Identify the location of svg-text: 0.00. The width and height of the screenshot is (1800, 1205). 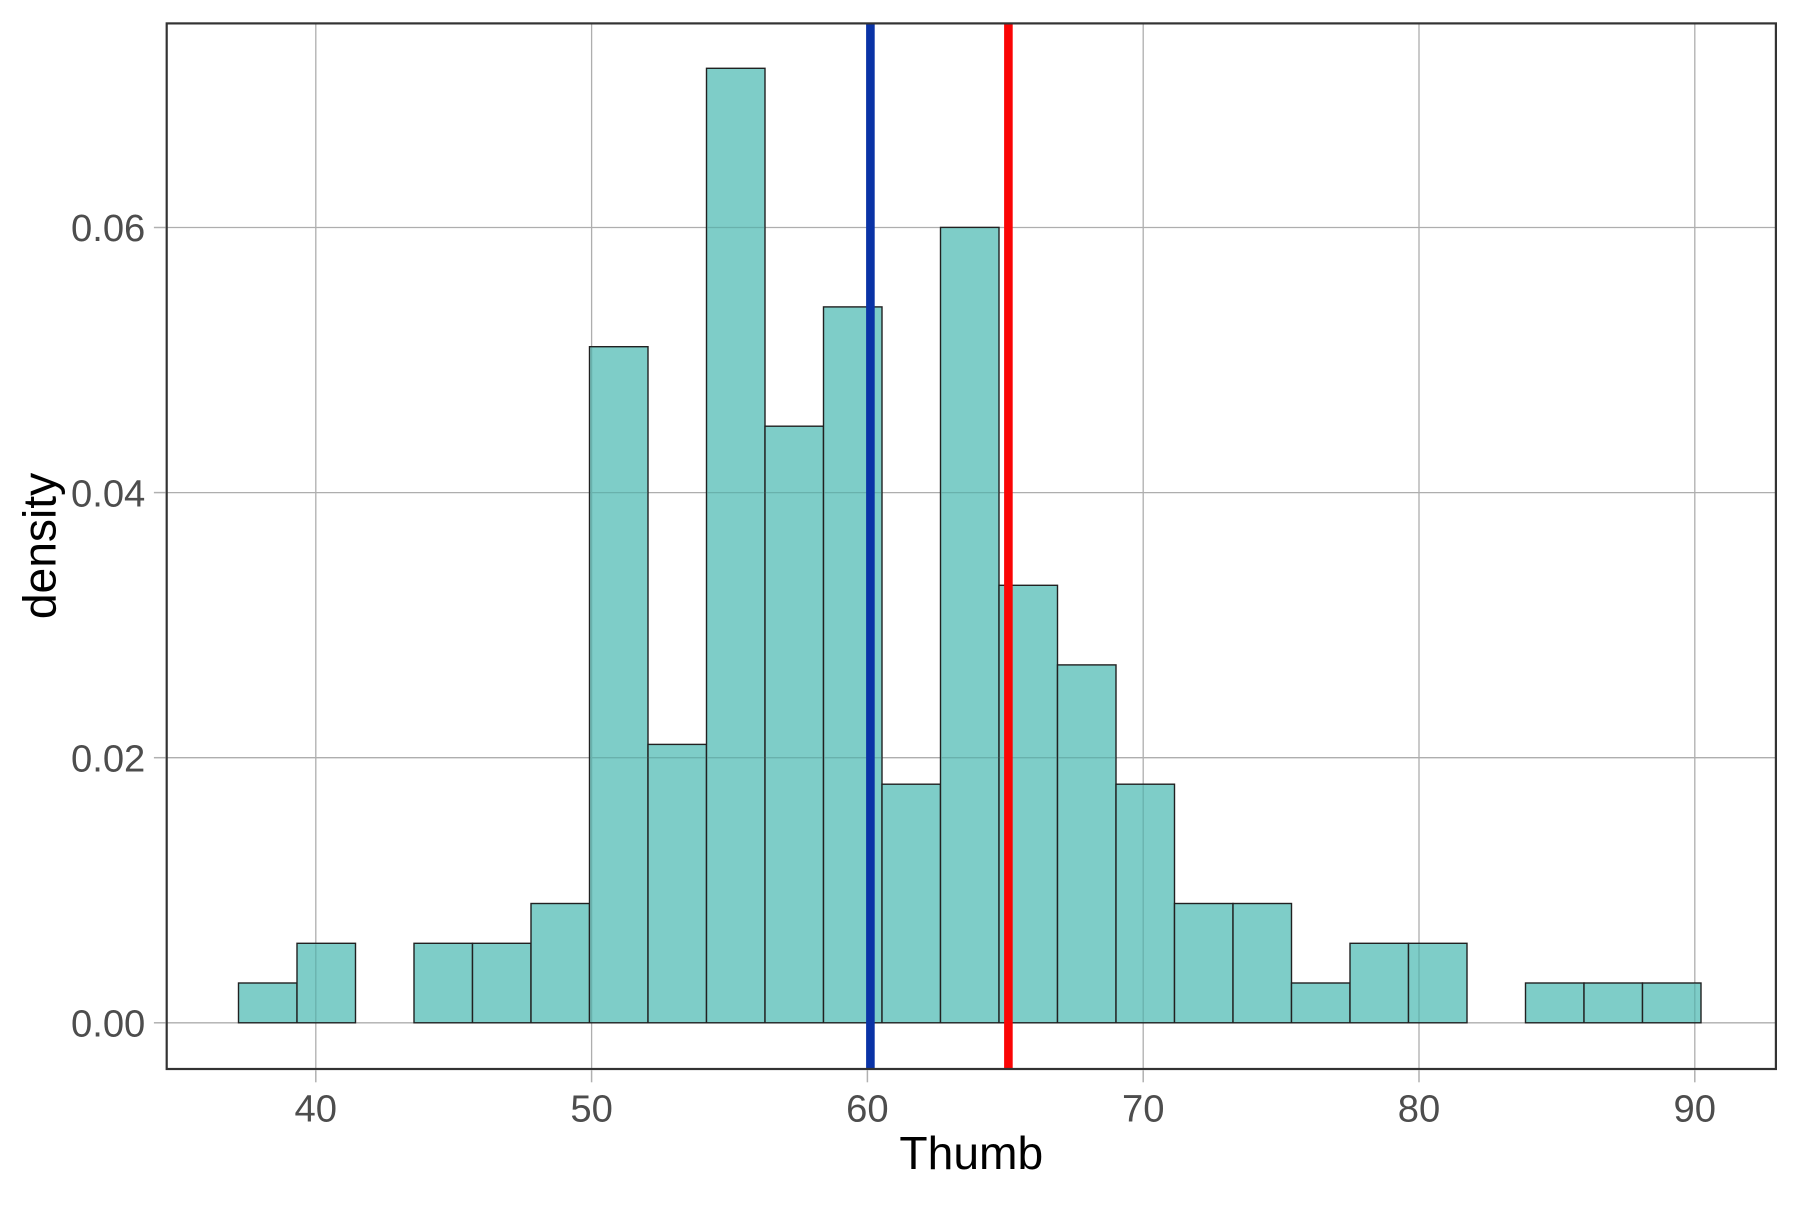
(108, 1024).